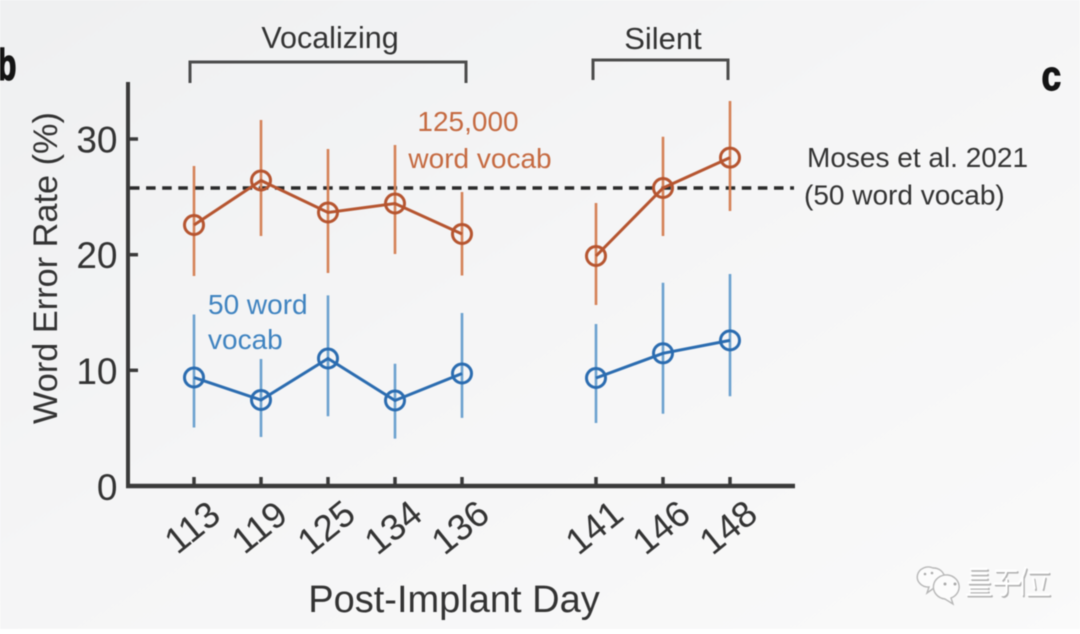  What do you see at coordinates (1052, 76) in the screenshot?
I see `svg-text: c` at bounding box center [1052, 76].